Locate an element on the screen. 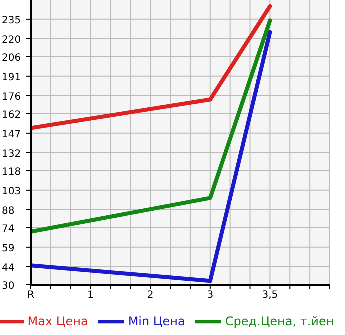 This screenshot has height=335, width=345. legend-label: Сред.Цена, т.йен is located at coordinates (279, 321).